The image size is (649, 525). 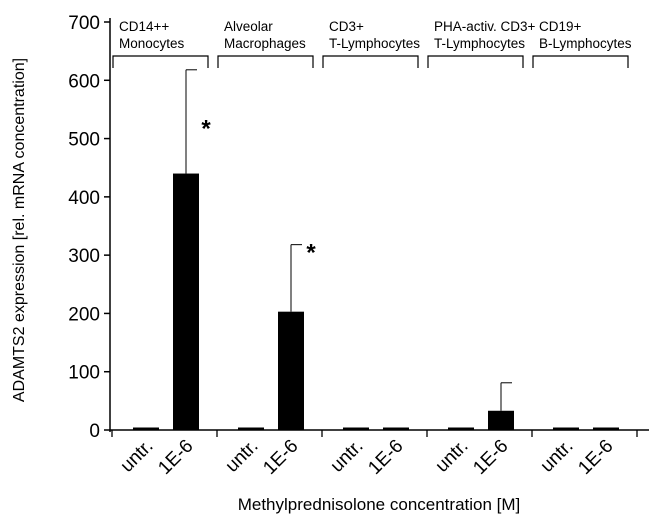 What do you see at coordinates (84, 373) in the screenshot?
I see `y-tick-label: 100` at bounding box center [84, 373].